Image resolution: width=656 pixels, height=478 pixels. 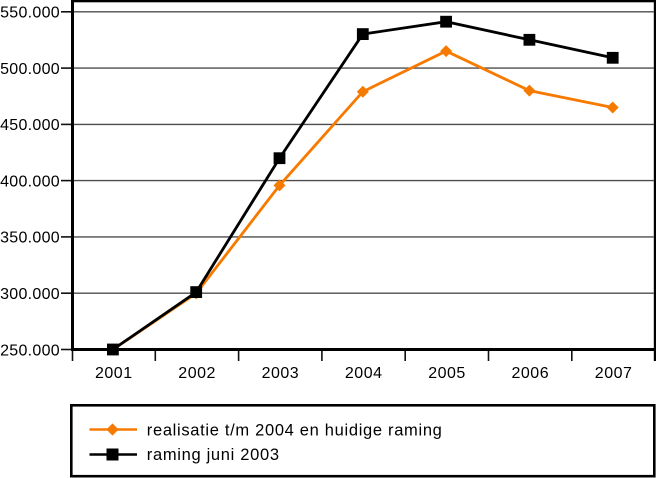 What do you see at coordinates (197, 373) in the screenshot?
I see `svg-text: 2002` at bounding box center [197, 373].